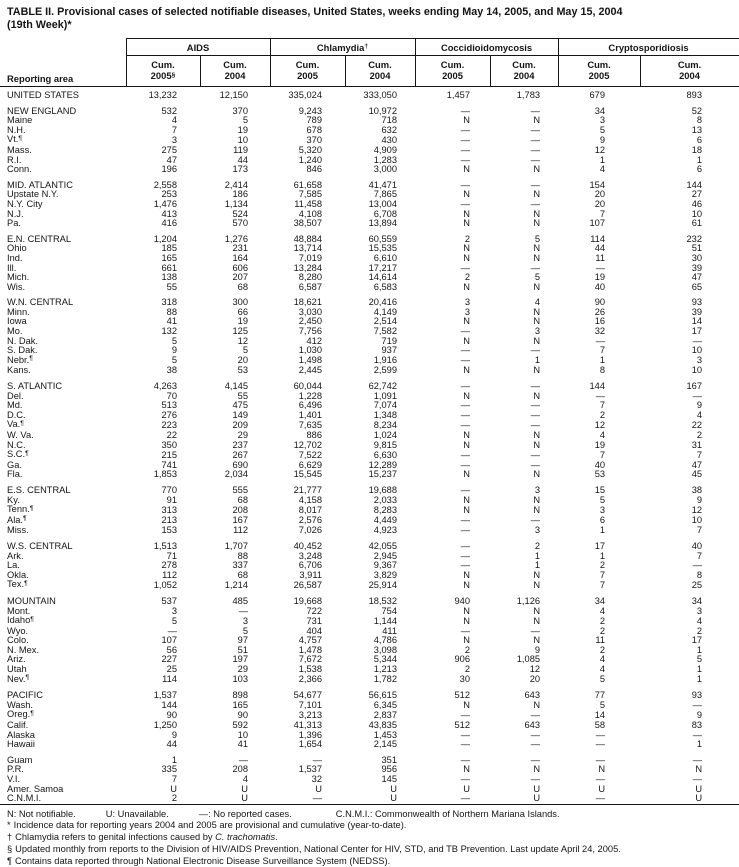  I want to click on value-cell: 19, so click(242, 129).